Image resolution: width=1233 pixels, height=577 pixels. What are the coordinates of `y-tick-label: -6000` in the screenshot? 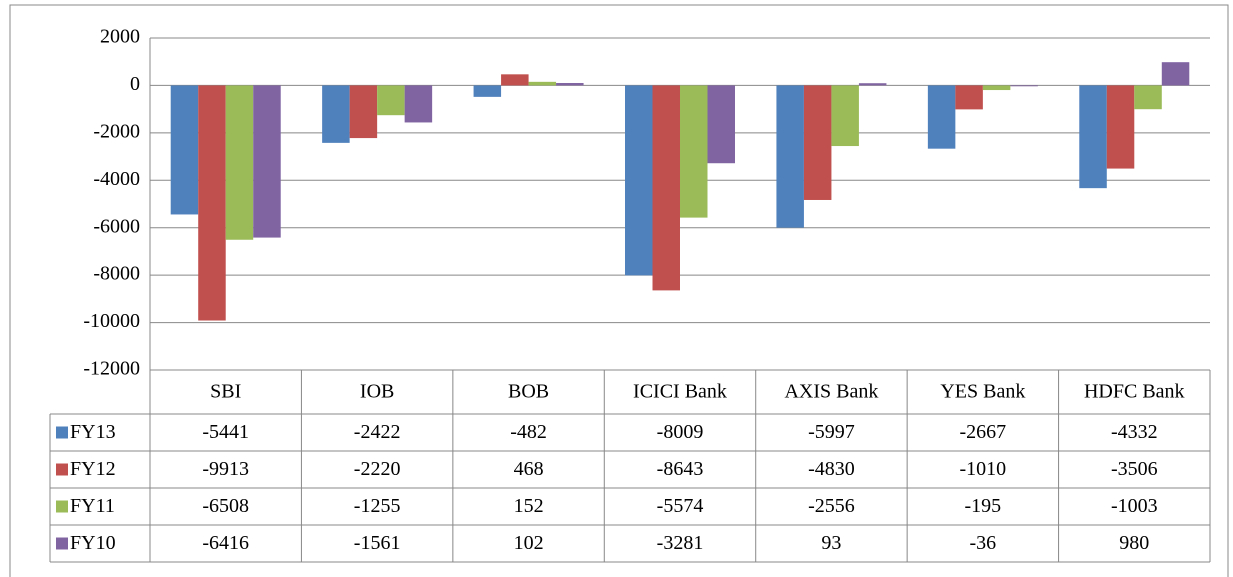 It's located at (116, 226).